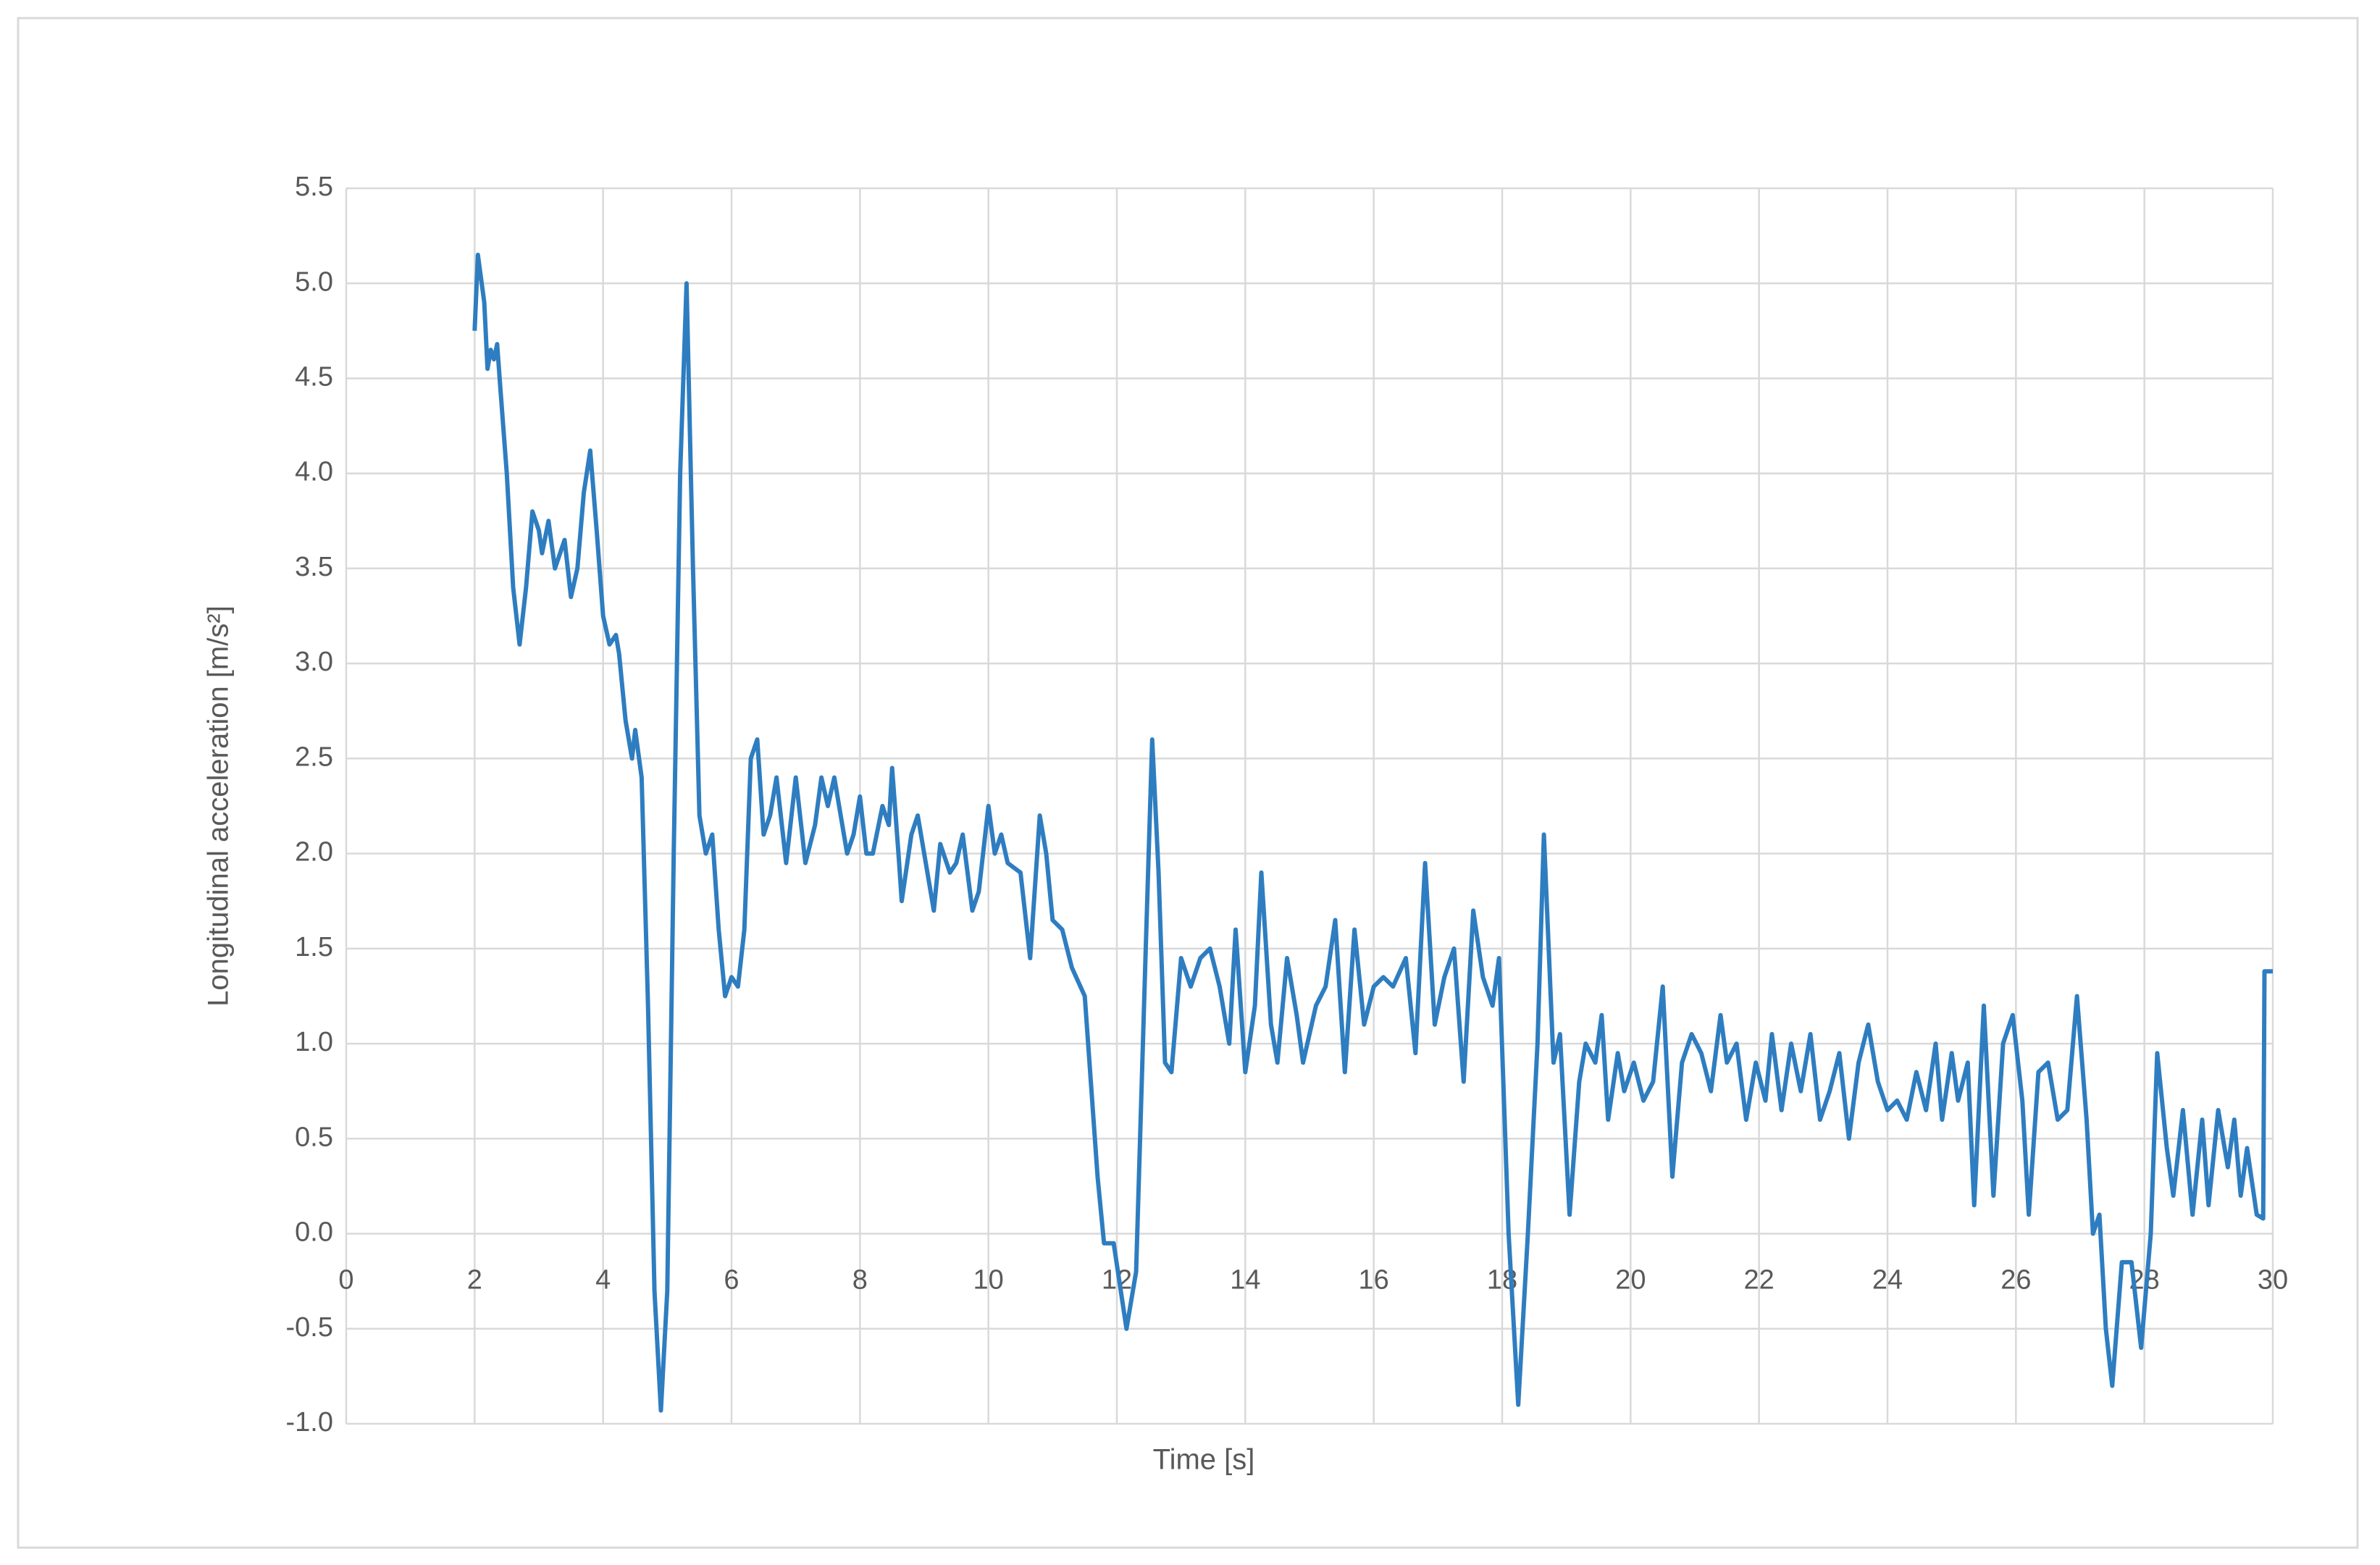 The image size is (2380, 1565). I want to click on y-tick-label: 2.5, so click(314, 757).